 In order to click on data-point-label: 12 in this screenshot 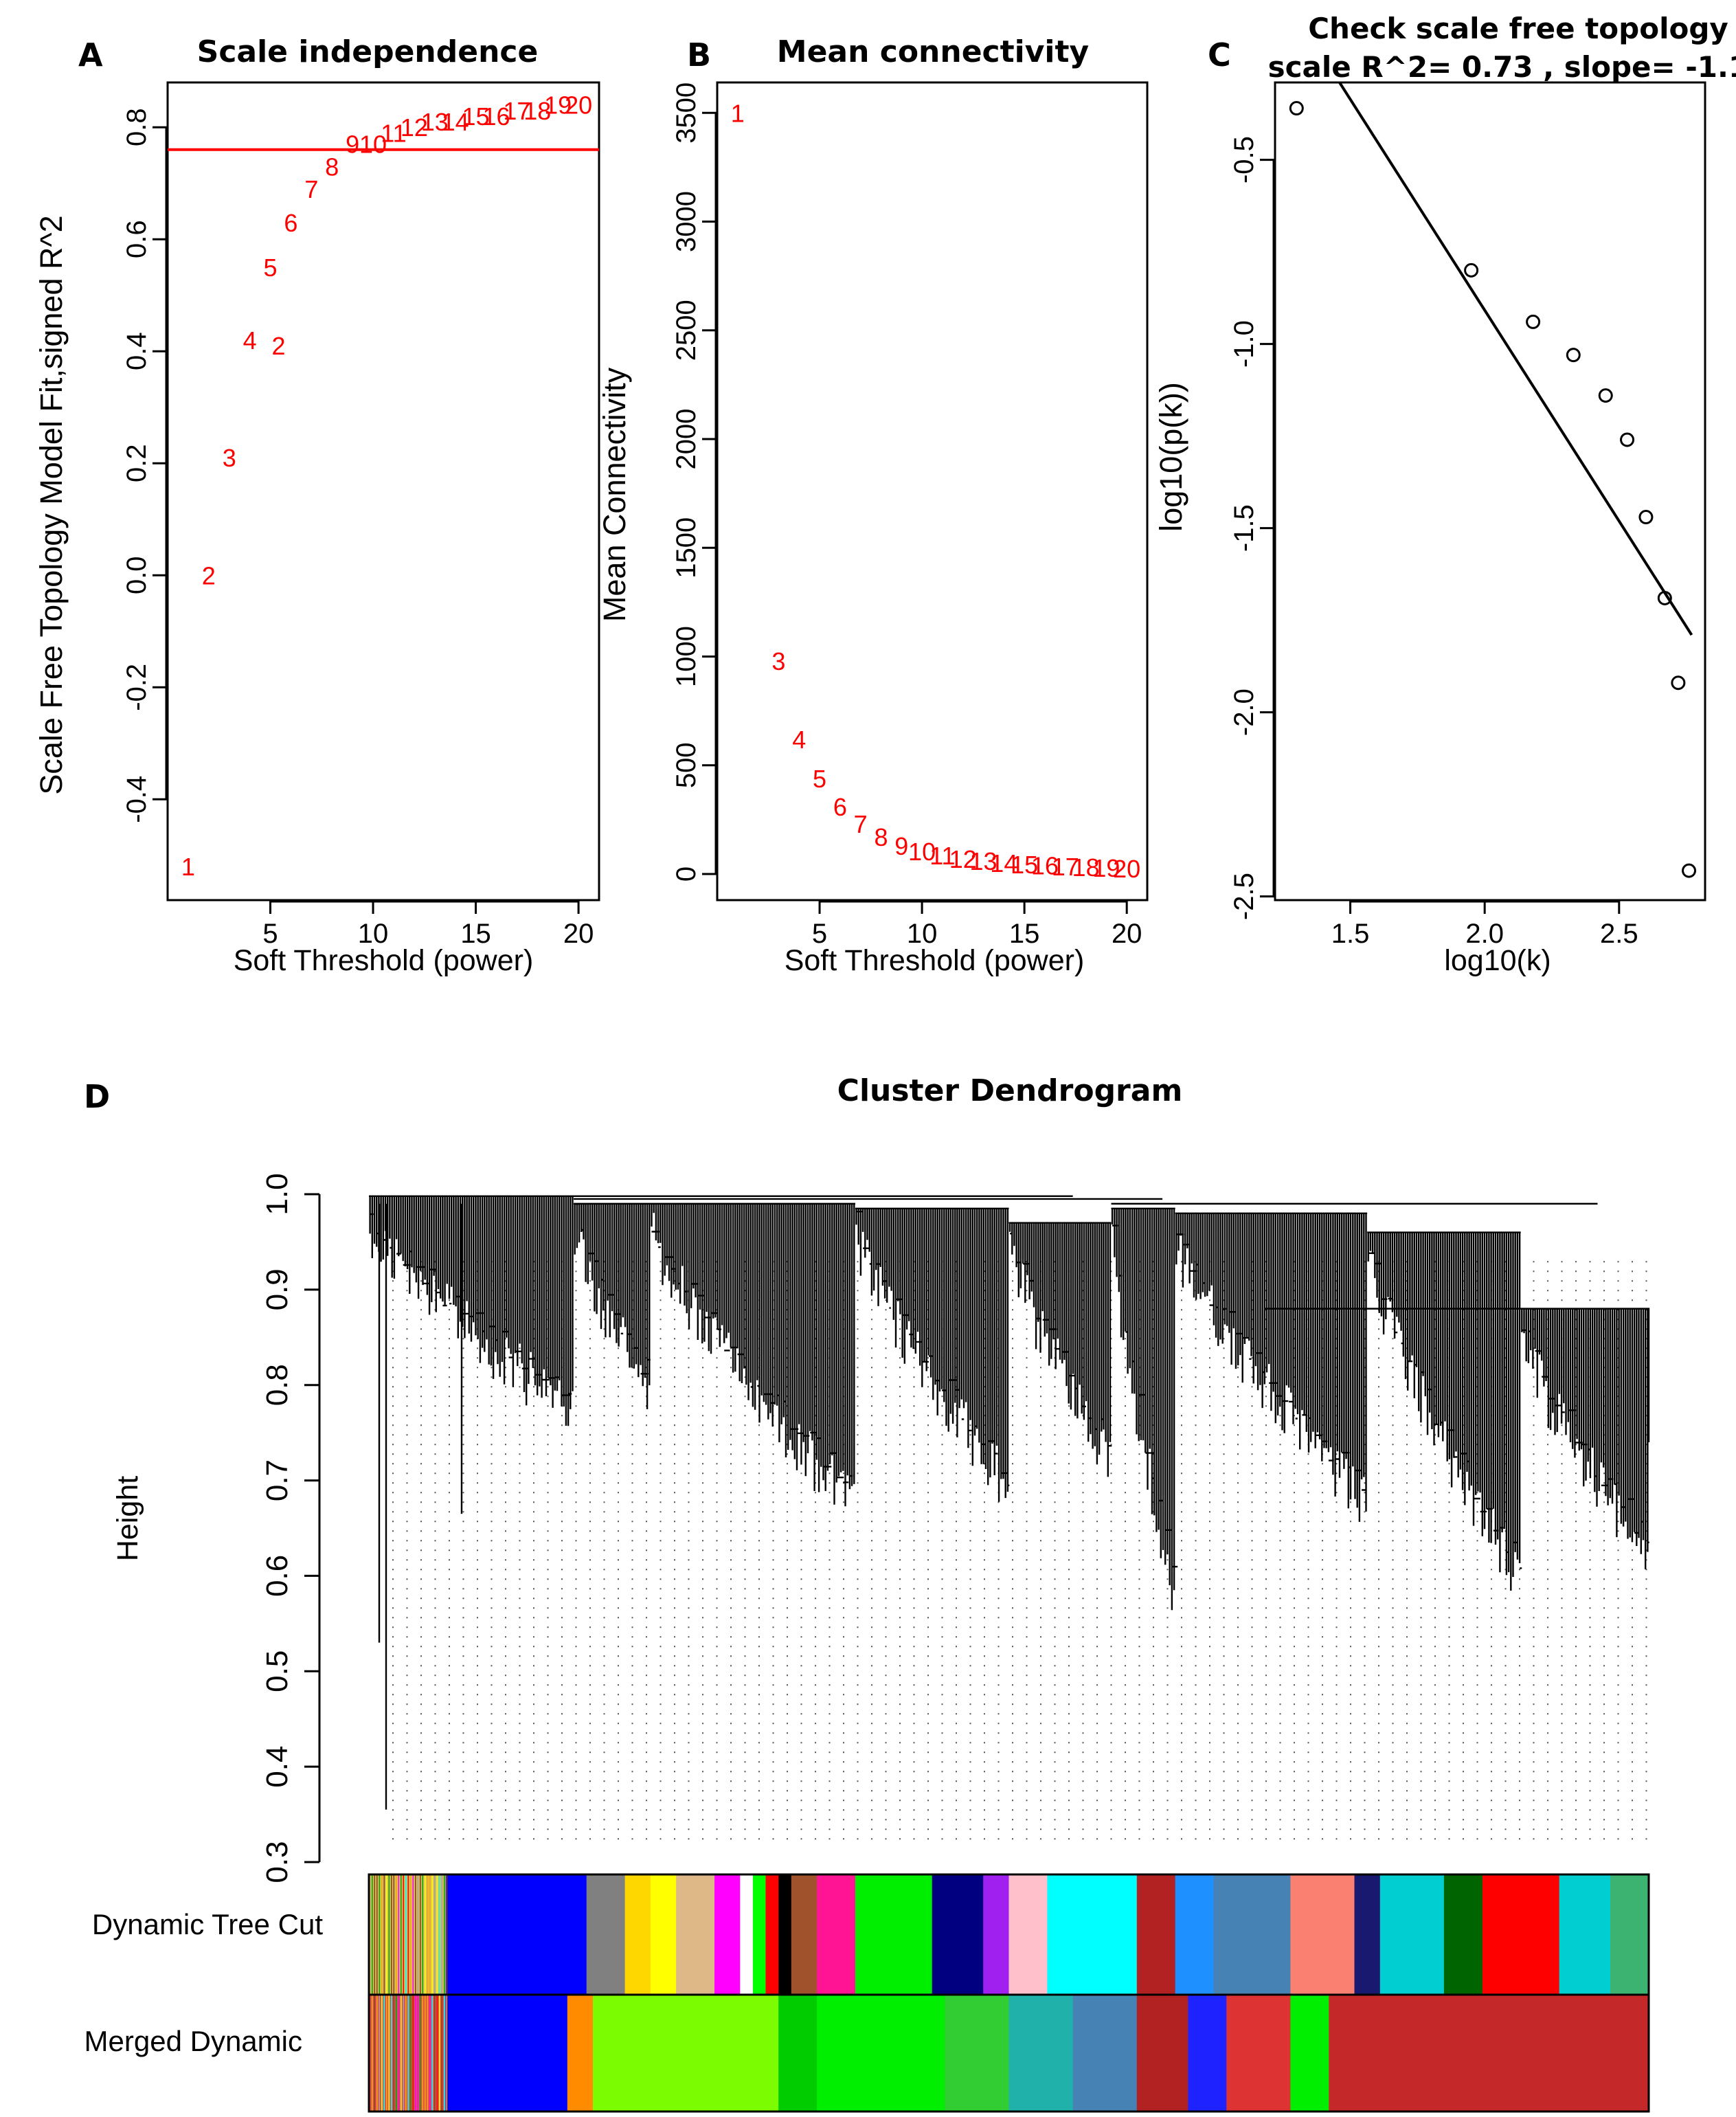, I will do `click(963, 859)`.